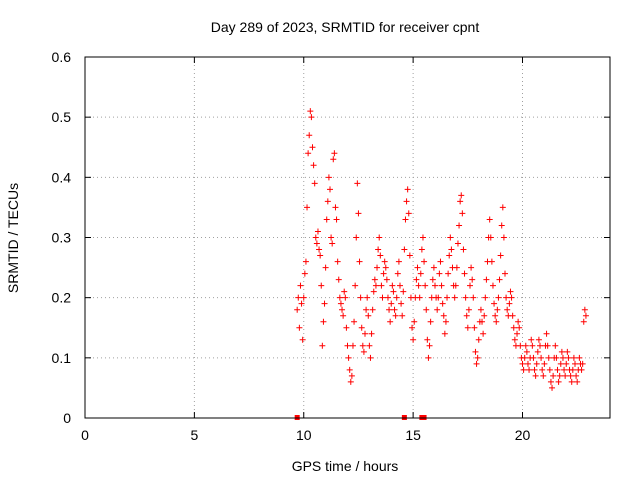 The width and height of the screenshot is (640, 480). What do you see at coordinates (62, 57) in the screenshot?
I see `y-tick-label: 0.6` at bounding box center [62, 57].